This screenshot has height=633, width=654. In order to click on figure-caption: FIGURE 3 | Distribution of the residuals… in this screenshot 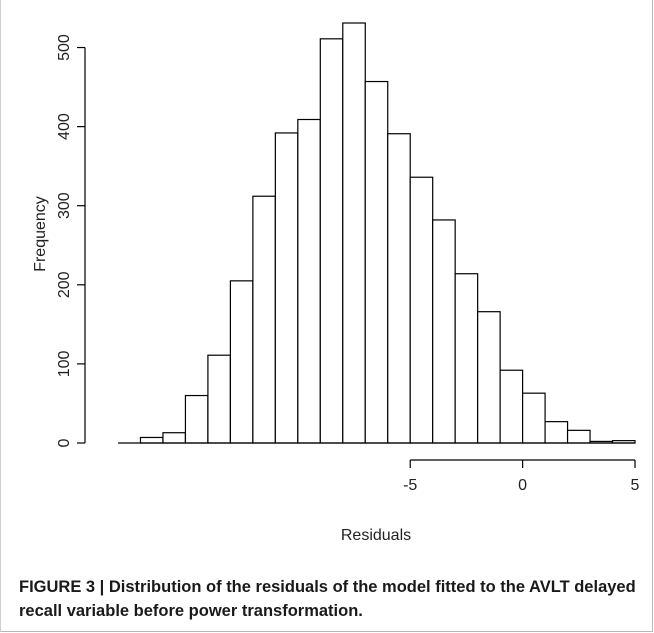, I will do `click(327, 599)`.